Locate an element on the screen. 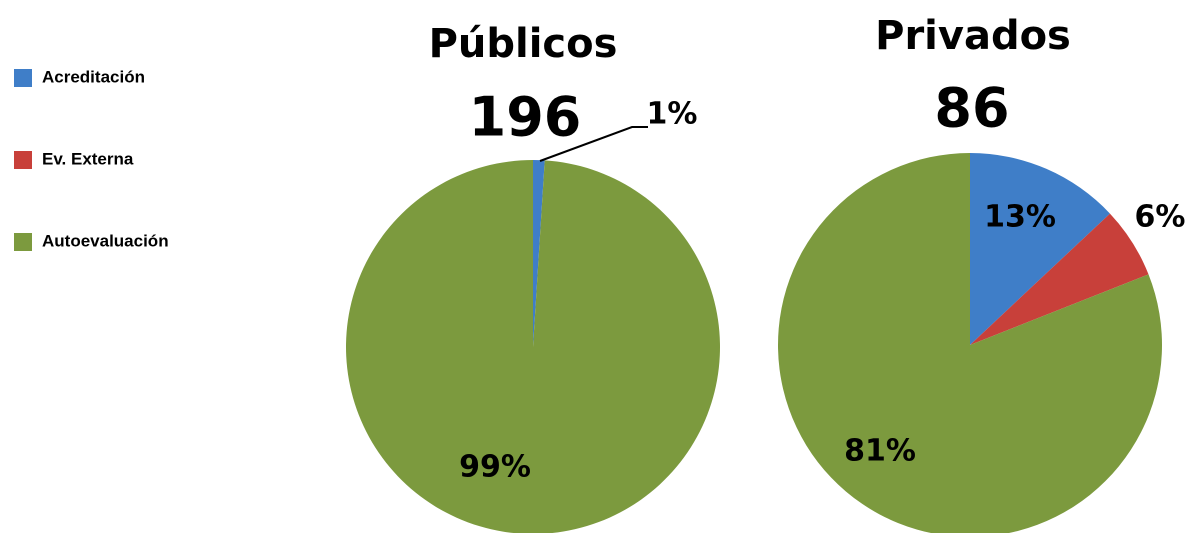  data-label: 13% is located at coordinates (1020, 217).